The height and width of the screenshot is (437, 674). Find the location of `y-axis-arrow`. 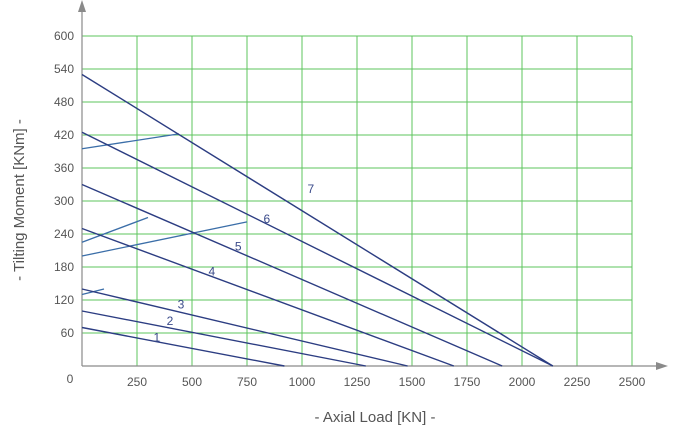

y-axis-arrow is located at coordinates (82, 6).